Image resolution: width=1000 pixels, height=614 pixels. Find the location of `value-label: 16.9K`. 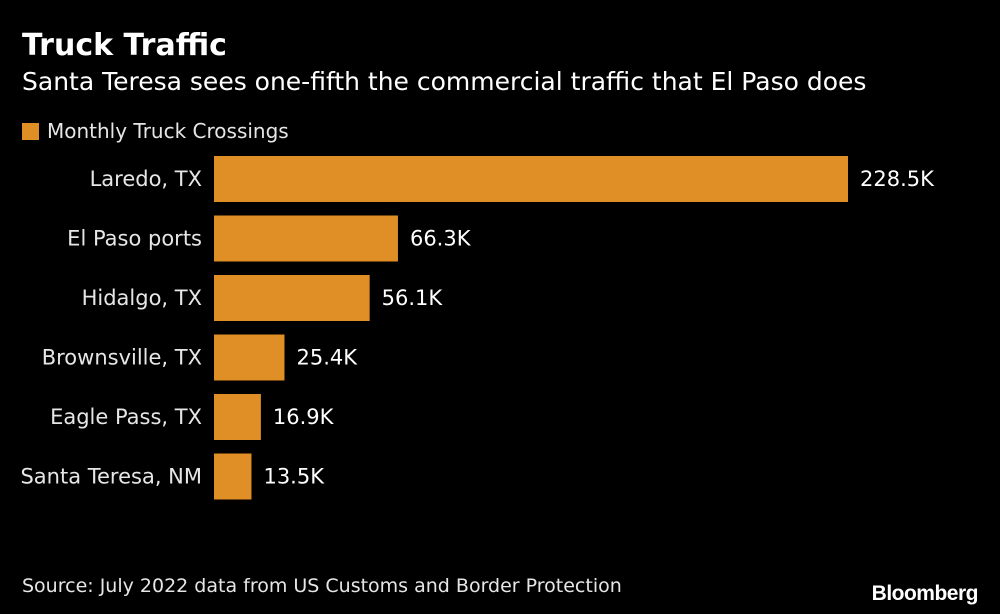

value-label: 16.9K is located at coordinates (304, 417).